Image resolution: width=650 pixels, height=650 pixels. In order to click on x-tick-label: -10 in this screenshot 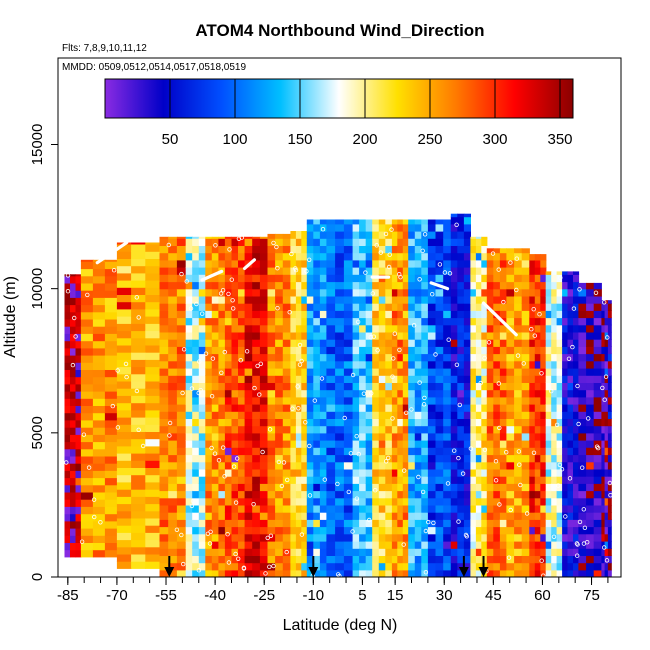, I will do `click(313, 595)`.